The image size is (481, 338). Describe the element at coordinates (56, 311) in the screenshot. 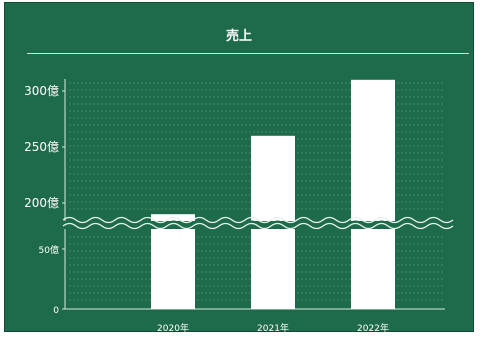

I see `y-tick-label: 0` at that location.